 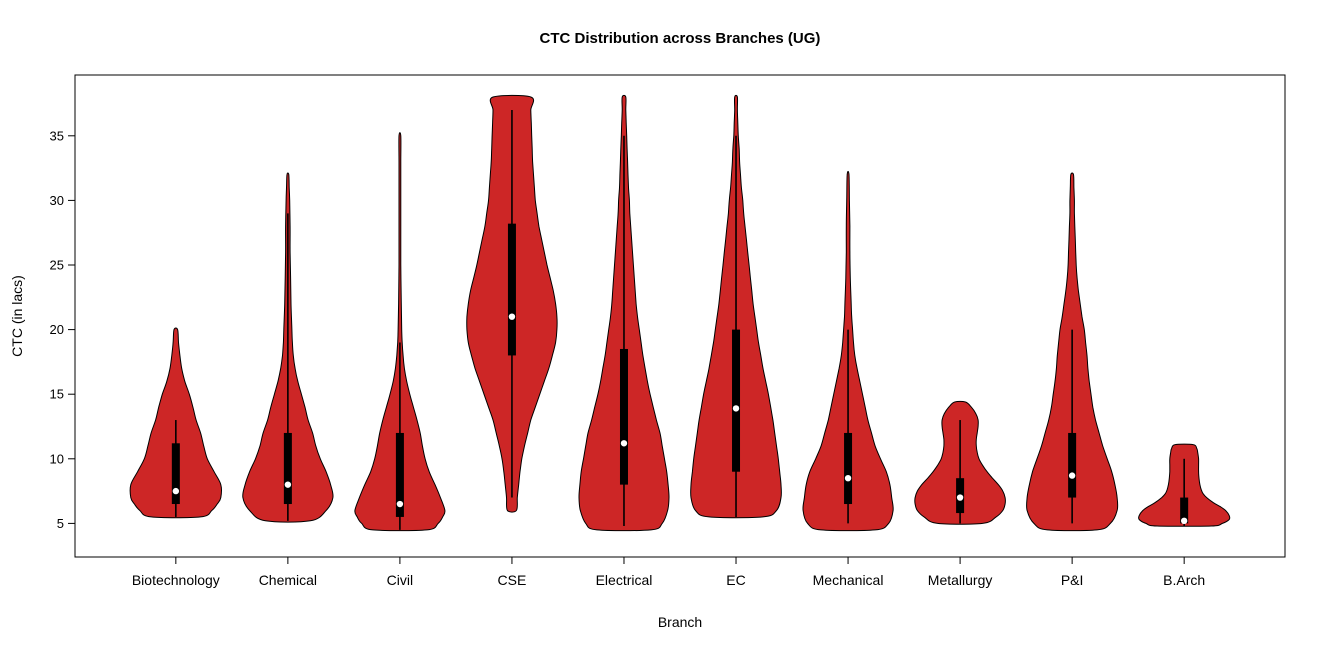 I want to click on median-dot-Mechanical, so click(x=848, y=478).